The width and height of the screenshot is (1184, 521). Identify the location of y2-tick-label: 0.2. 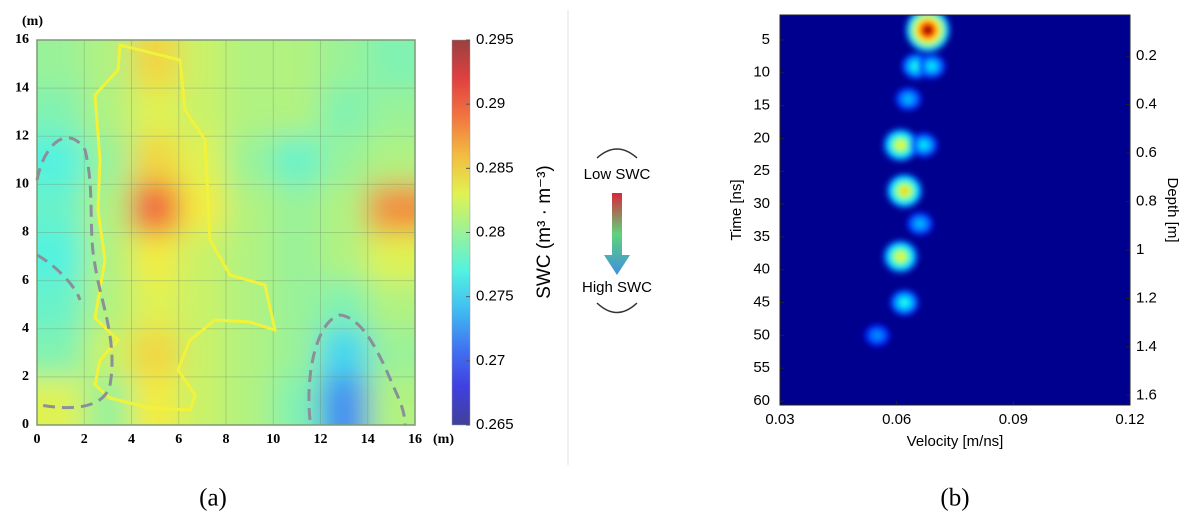
(1146, 55).